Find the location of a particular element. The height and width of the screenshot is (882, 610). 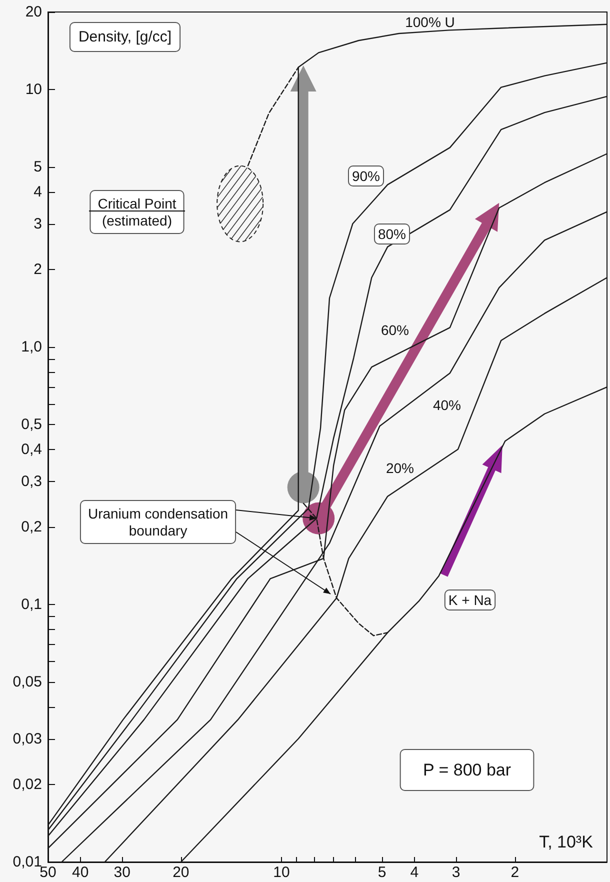

y-tick-label: 0,3 is located at coordinates (31, 481).